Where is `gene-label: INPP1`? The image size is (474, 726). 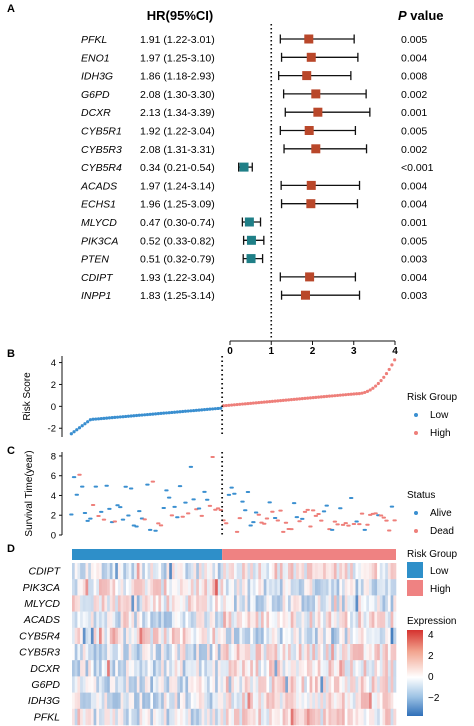 gene-label: INPP1 is located at coordinates (96, 296).